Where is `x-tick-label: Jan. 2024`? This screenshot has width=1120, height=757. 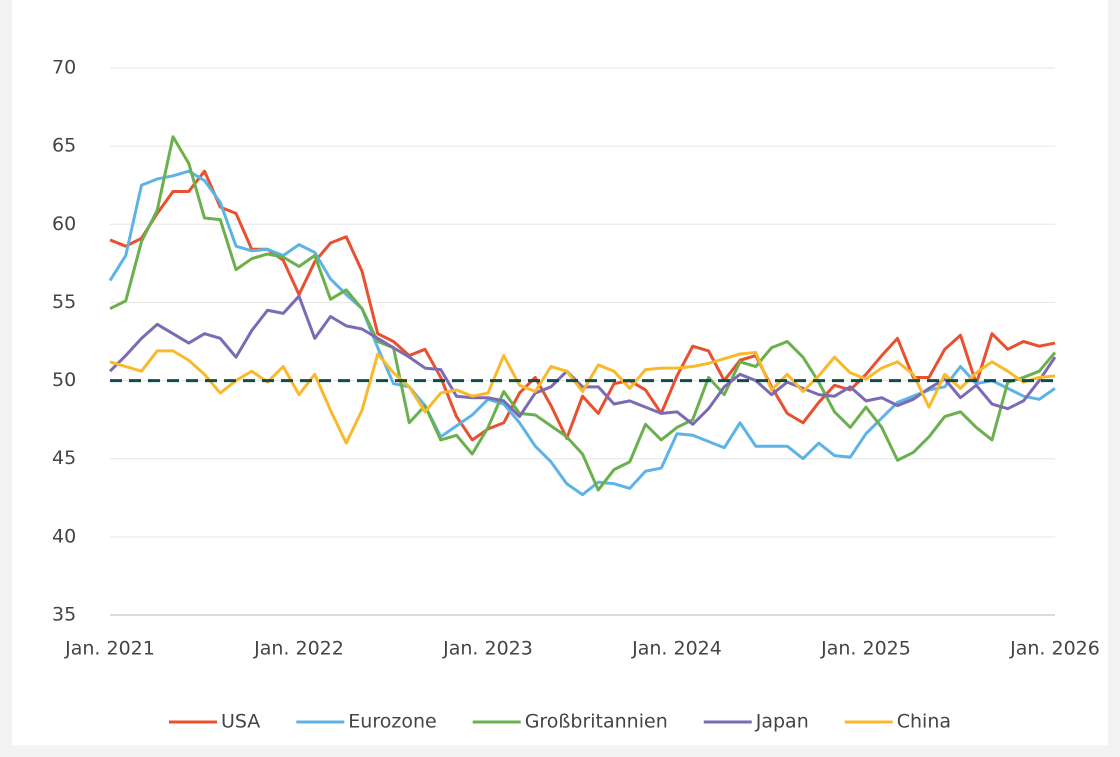 x-tick-label: Jan. 2024 is located at coordinates (676, 649).